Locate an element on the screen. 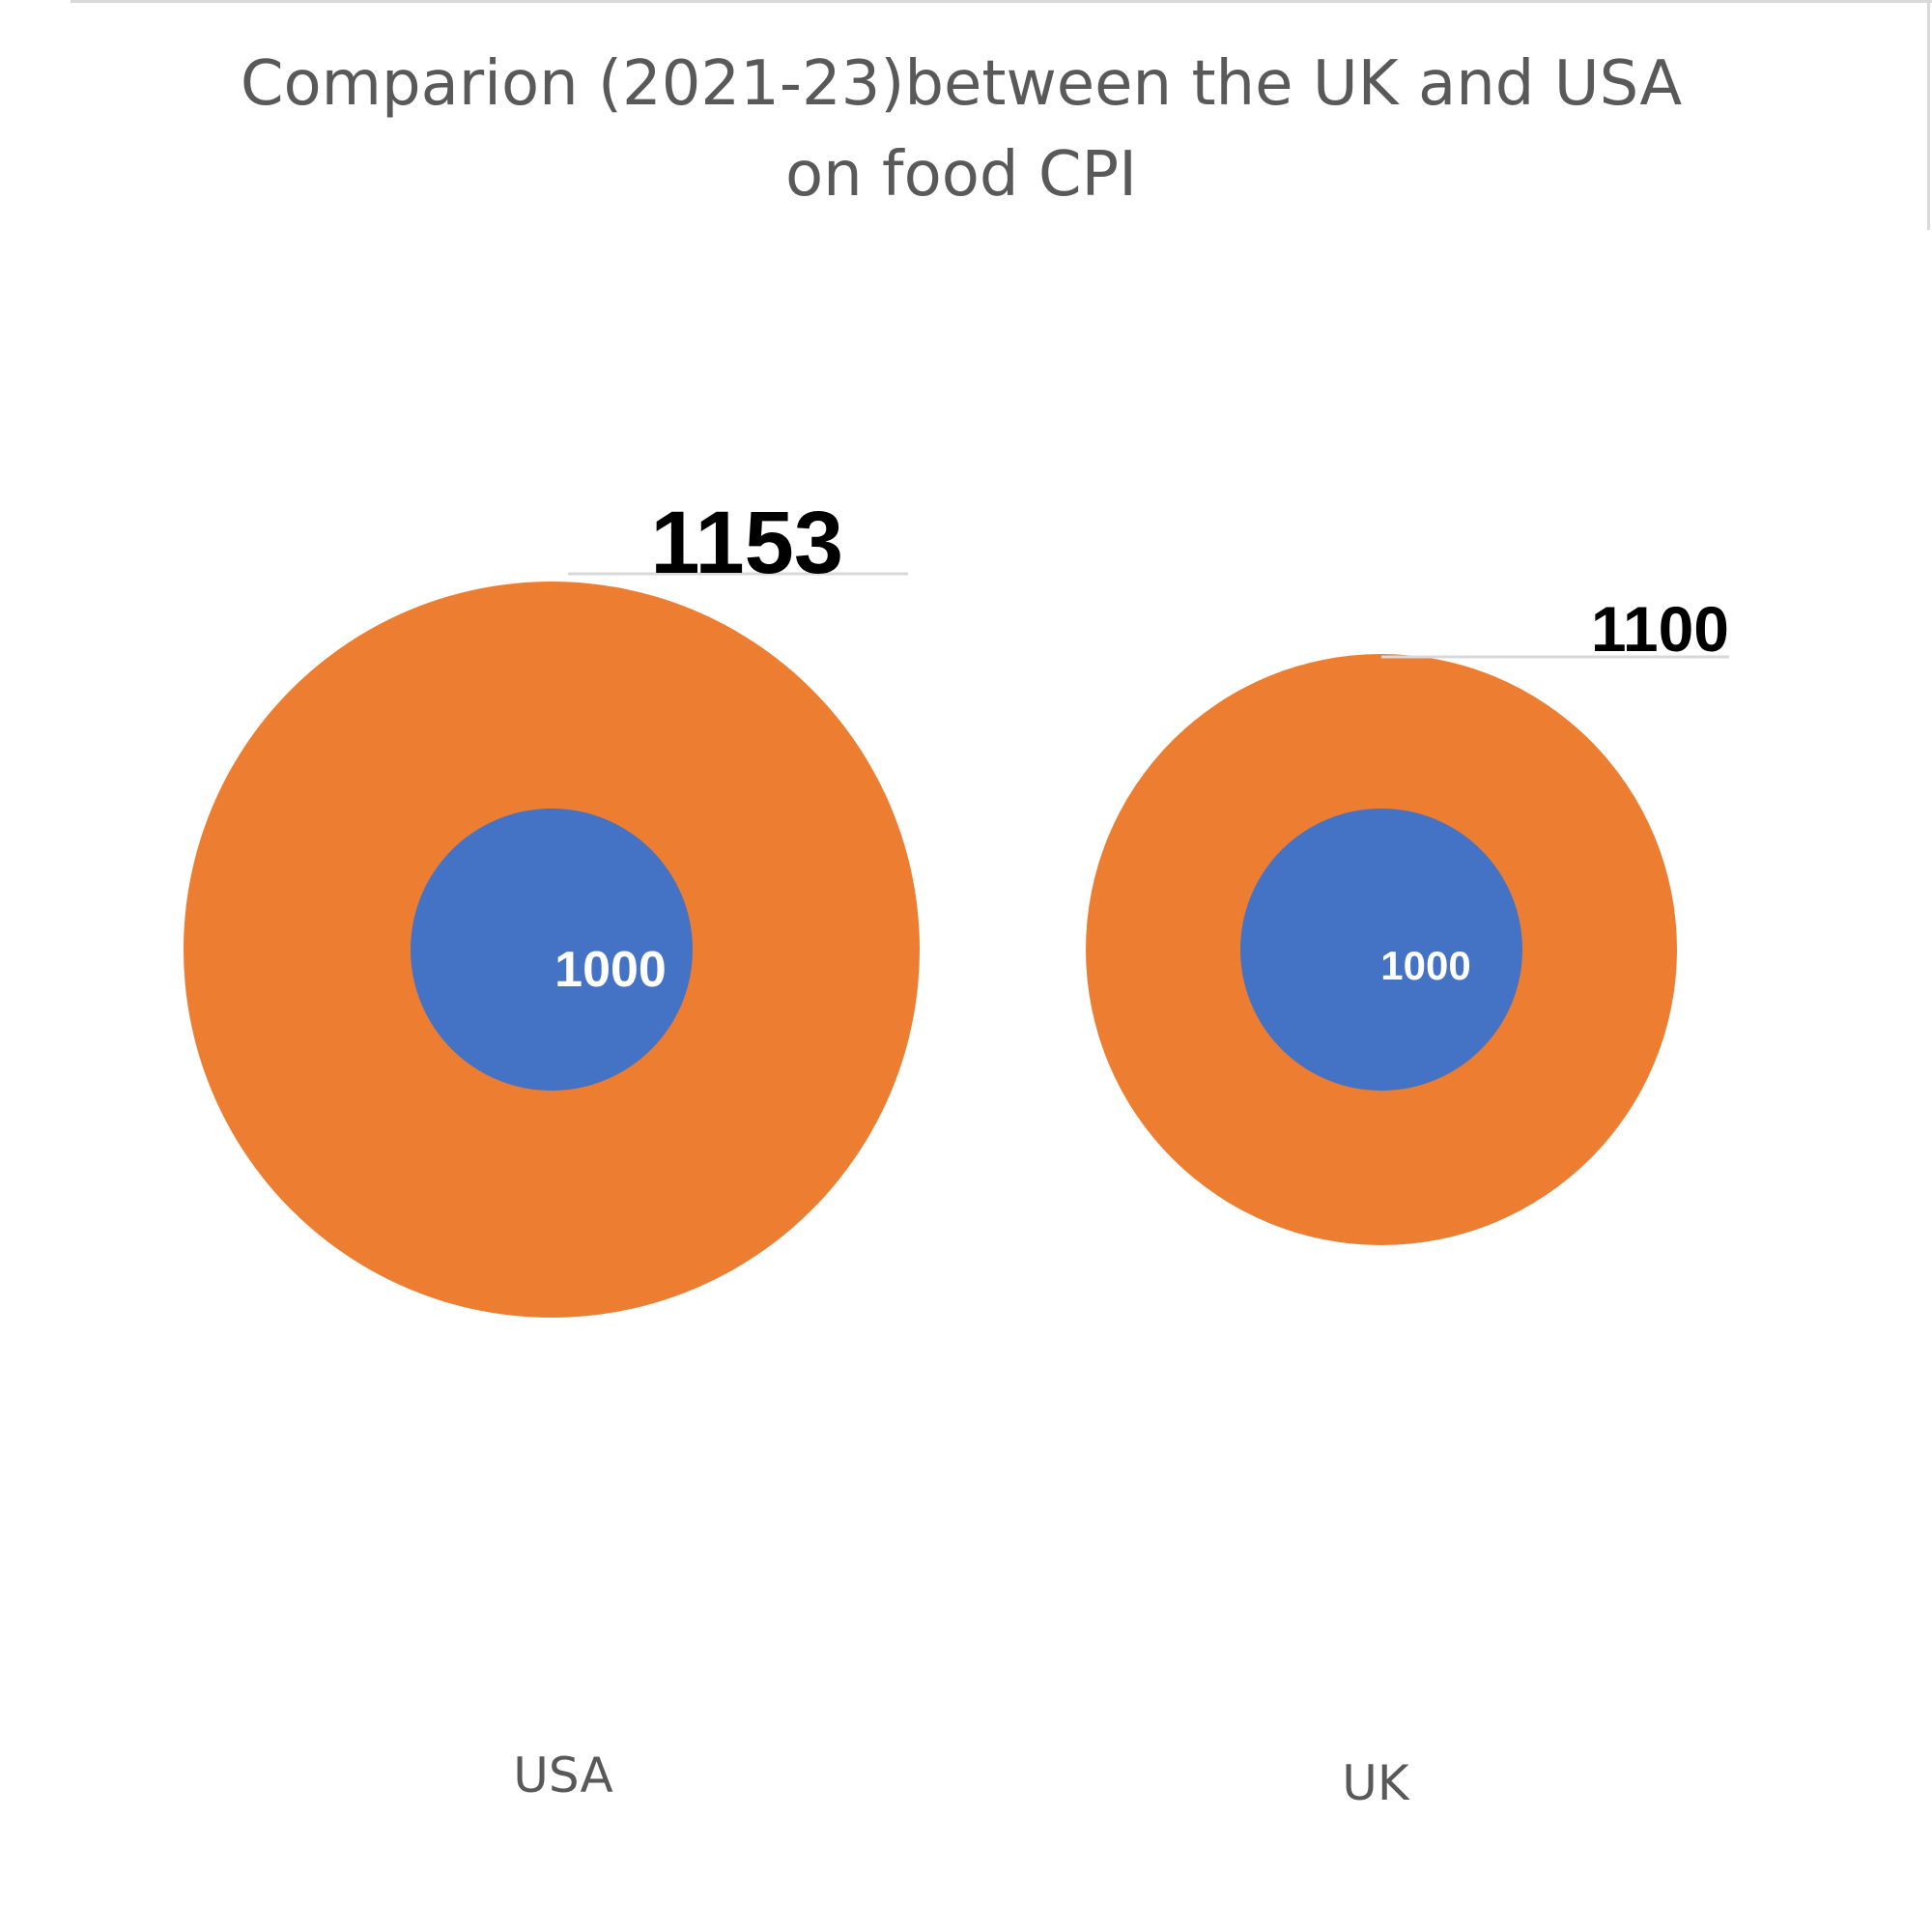  data-label-outer-usa: 1153 is located at coordinates (746, 543).